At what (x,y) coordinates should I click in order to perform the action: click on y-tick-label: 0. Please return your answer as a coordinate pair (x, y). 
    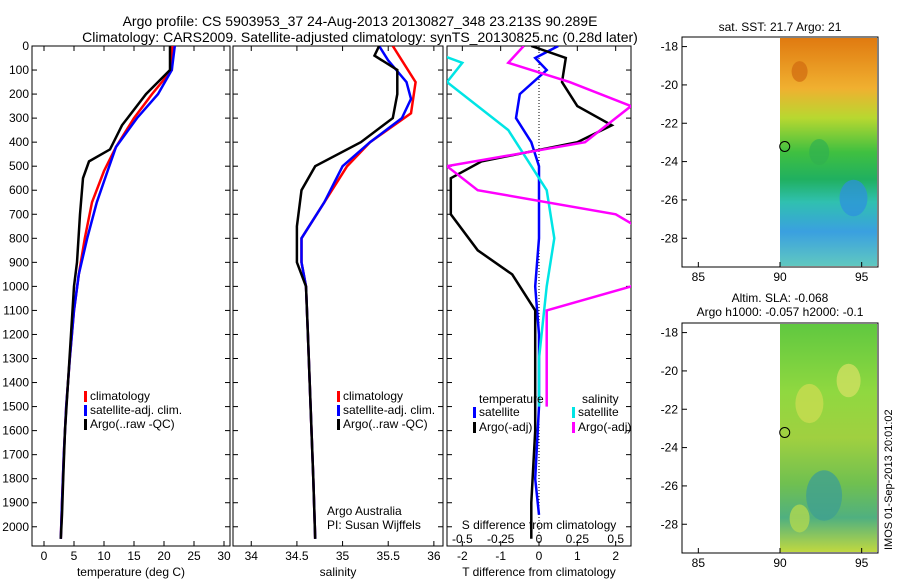
    Looking at the image, I should click on (25, 46).